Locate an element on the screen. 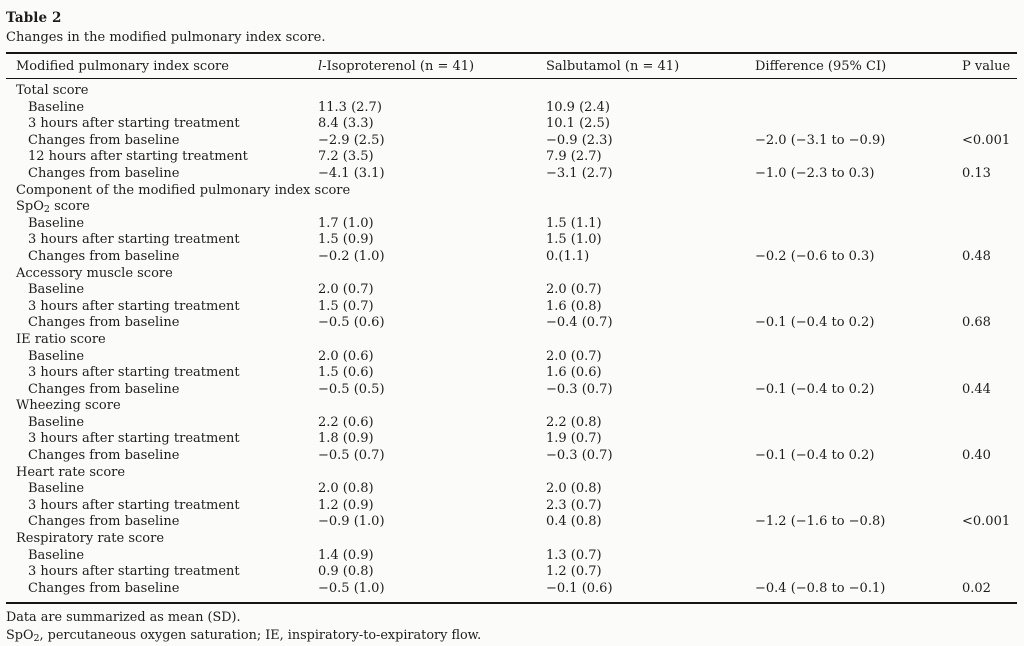 The image size is (1024, 646). section-row: Respiratory rate score is located at coordinates (511, 539).